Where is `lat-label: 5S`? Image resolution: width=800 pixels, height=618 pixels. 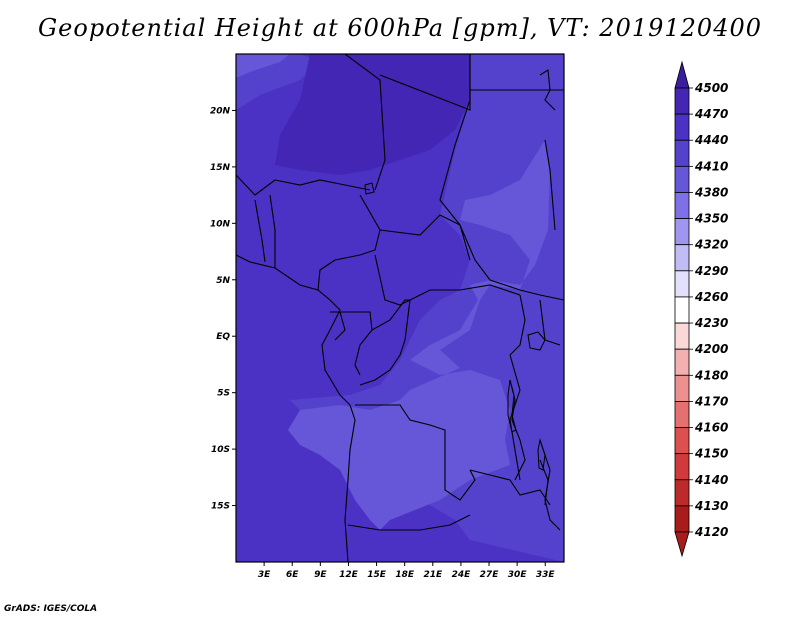
lat-label: 5S is located at coordinates (223, 394).